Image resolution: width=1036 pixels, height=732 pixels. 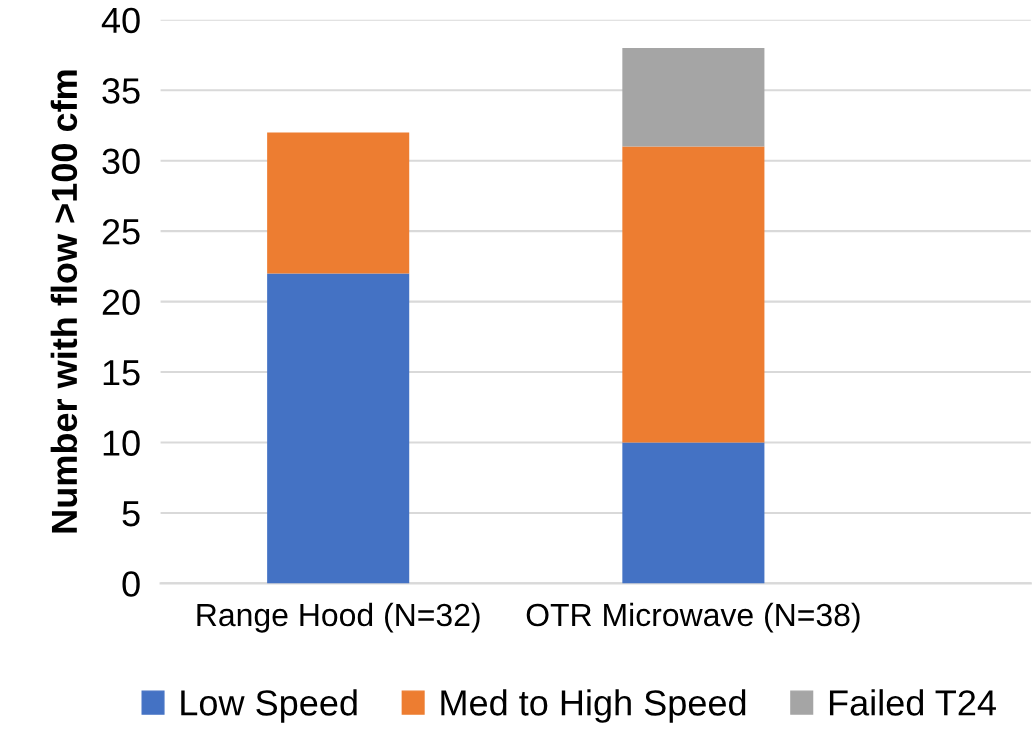 I want to click on y-tick-label: 5, so click(x=131, y=514).